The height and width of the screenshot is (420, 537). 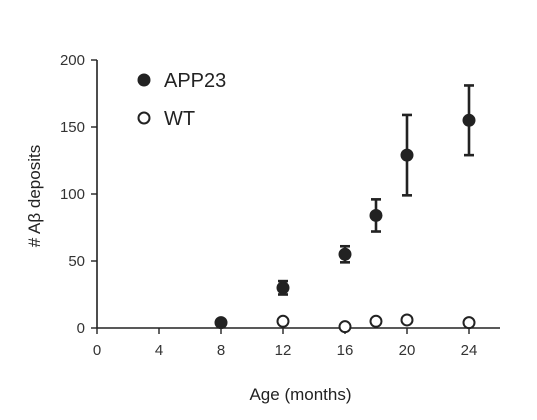 What do you see at coordinates (179, 119) in the screenshot?
I see `legend-label: WT` at bounding box center [179, 119].